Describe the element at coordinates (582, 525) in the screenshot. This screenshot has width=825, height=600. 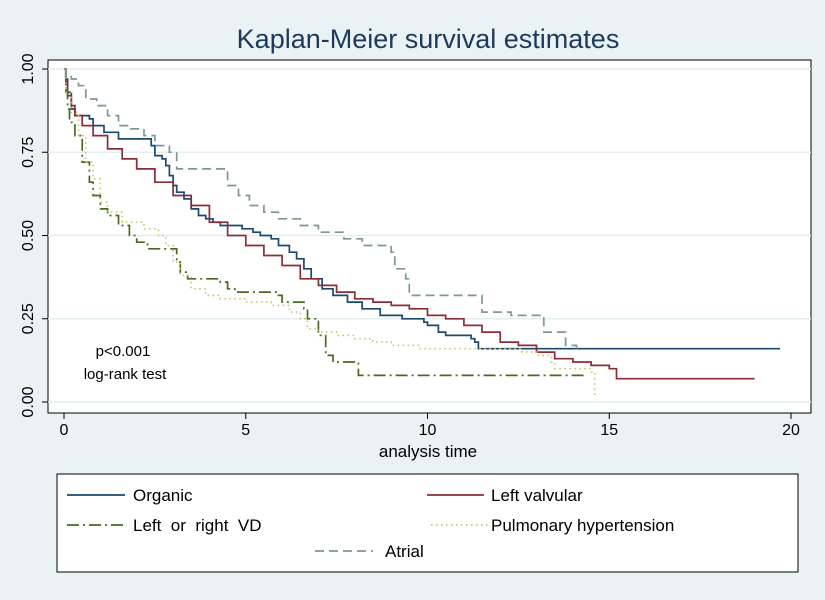
I see `legend-label: Pulmonary hypertension` at that location.